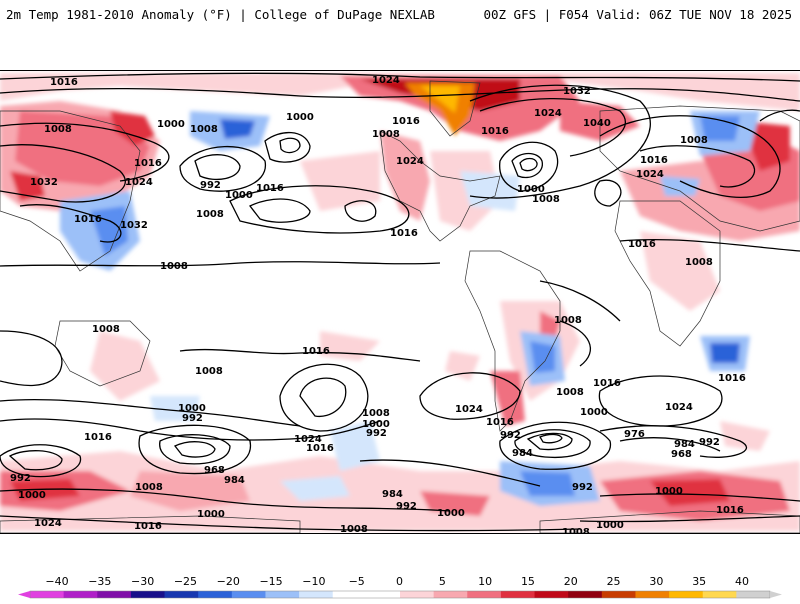 Image resolution: width=800 pixels, height=604 pixels. I want to click on legend-tick-label: 40, so click(742, 581).